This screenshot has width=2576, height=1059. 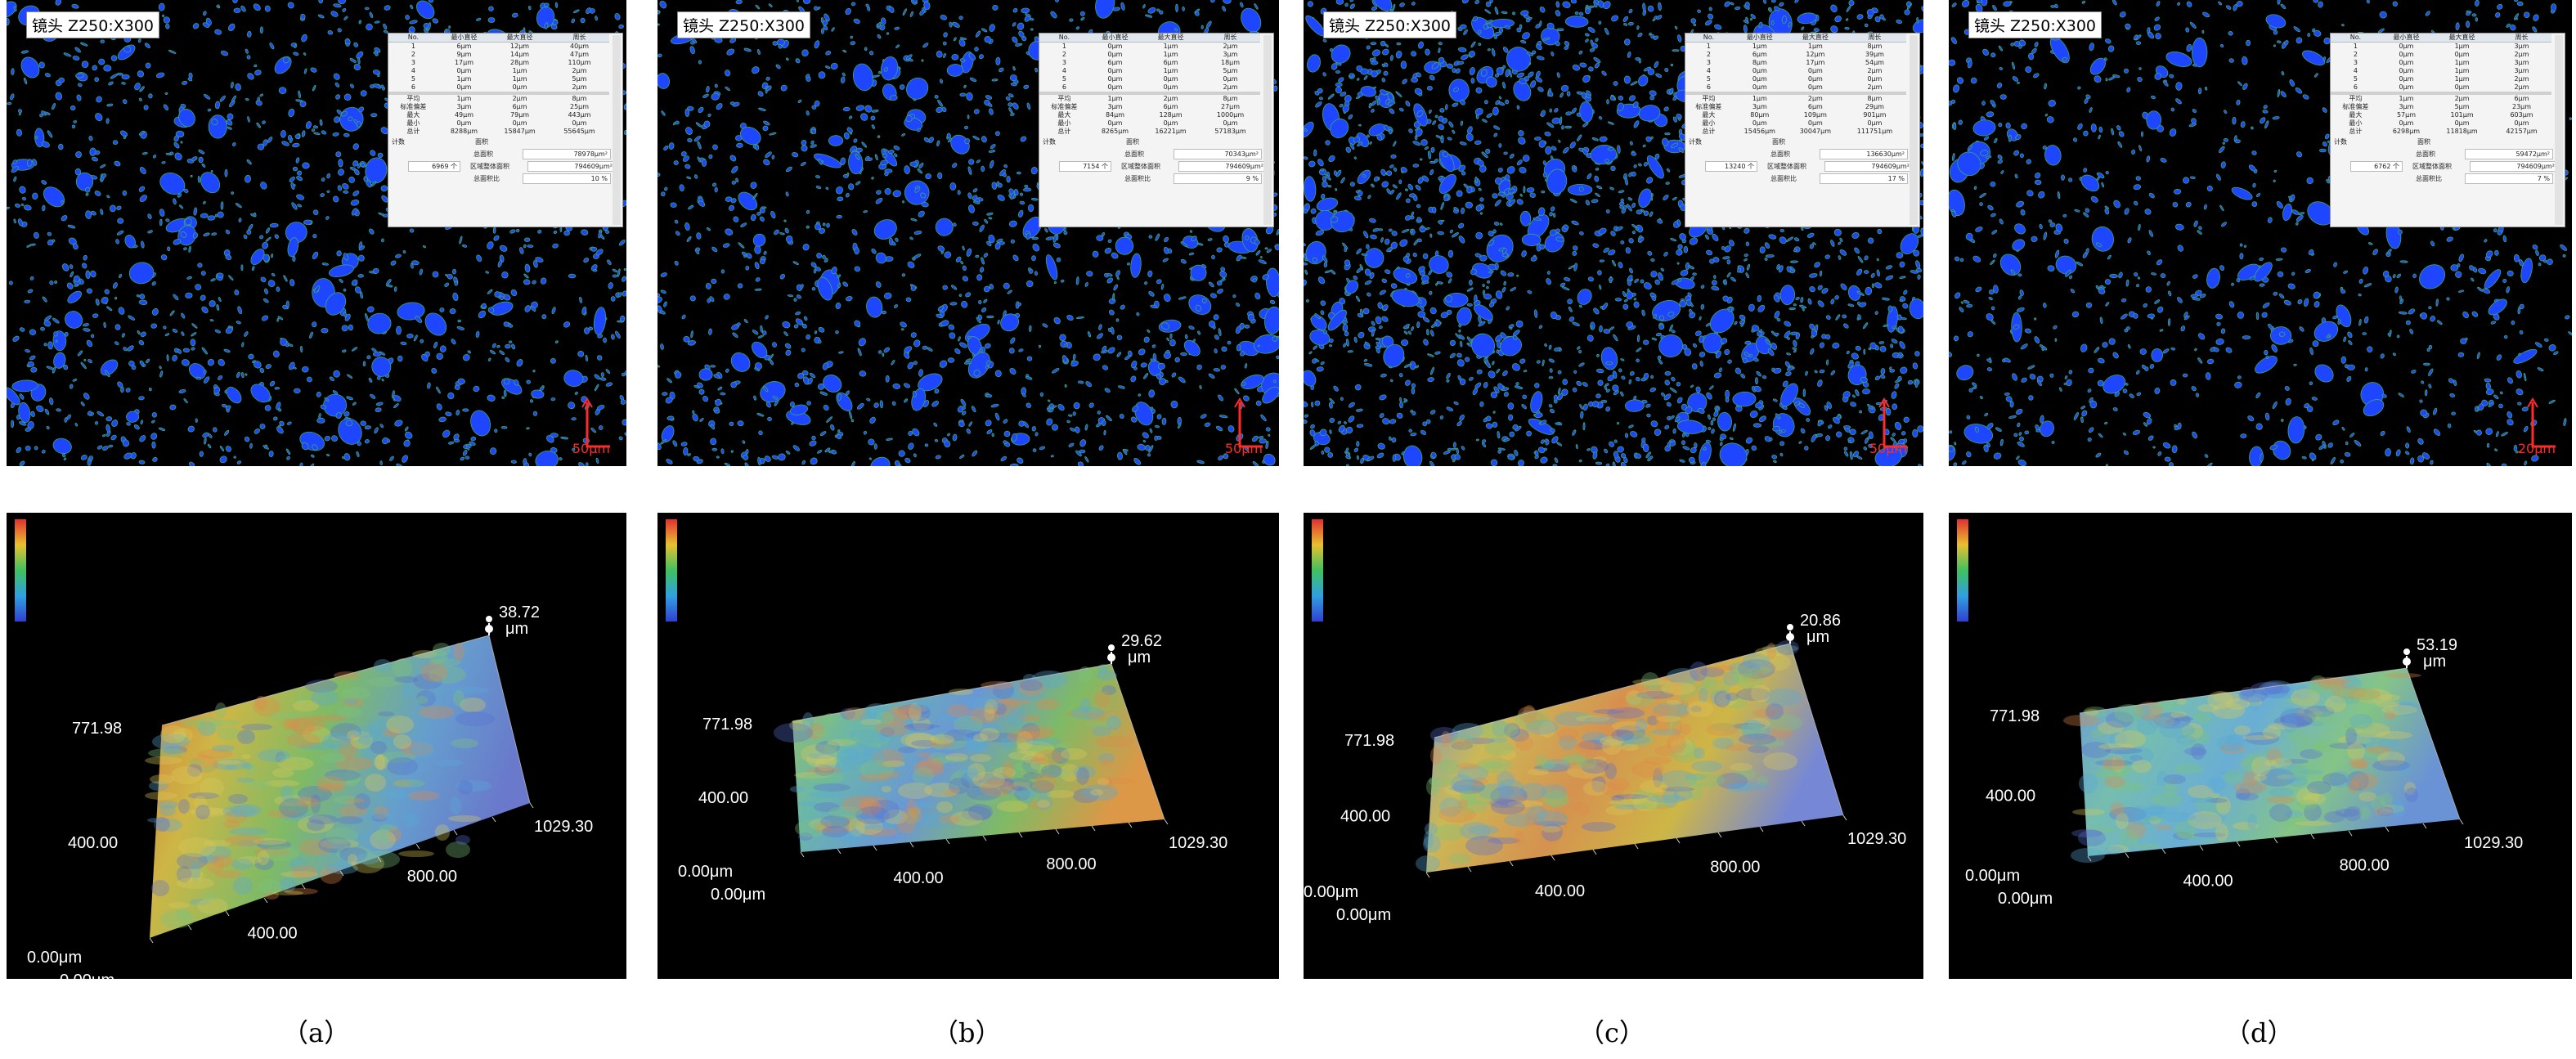 I want to click on summary-cell: 0μm, so click(x=464, y=123).